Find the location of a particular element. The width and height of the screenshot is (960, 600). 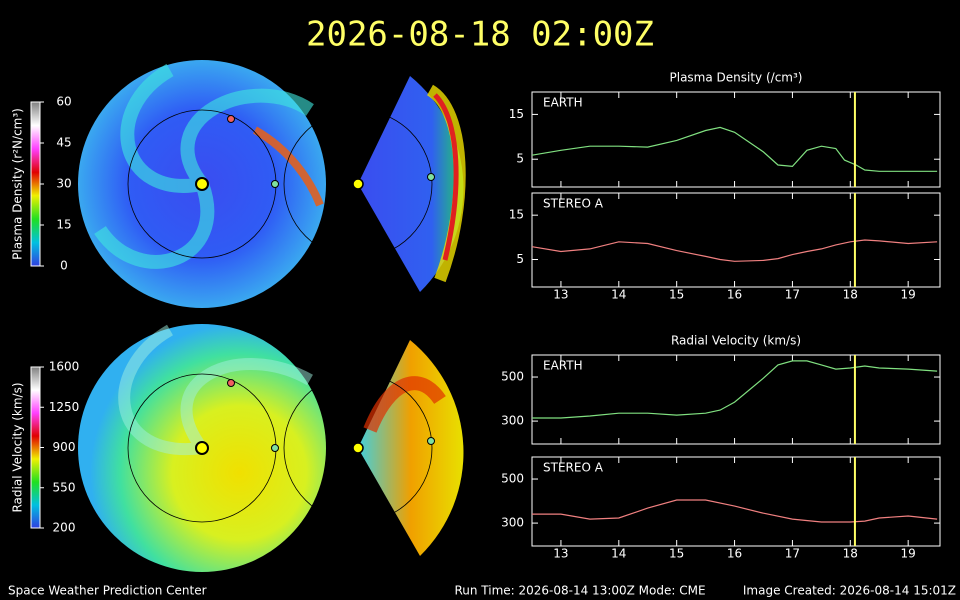

colorbar-label: Plasma Density (r²N/cm³) is located at coordinates (18, 184).